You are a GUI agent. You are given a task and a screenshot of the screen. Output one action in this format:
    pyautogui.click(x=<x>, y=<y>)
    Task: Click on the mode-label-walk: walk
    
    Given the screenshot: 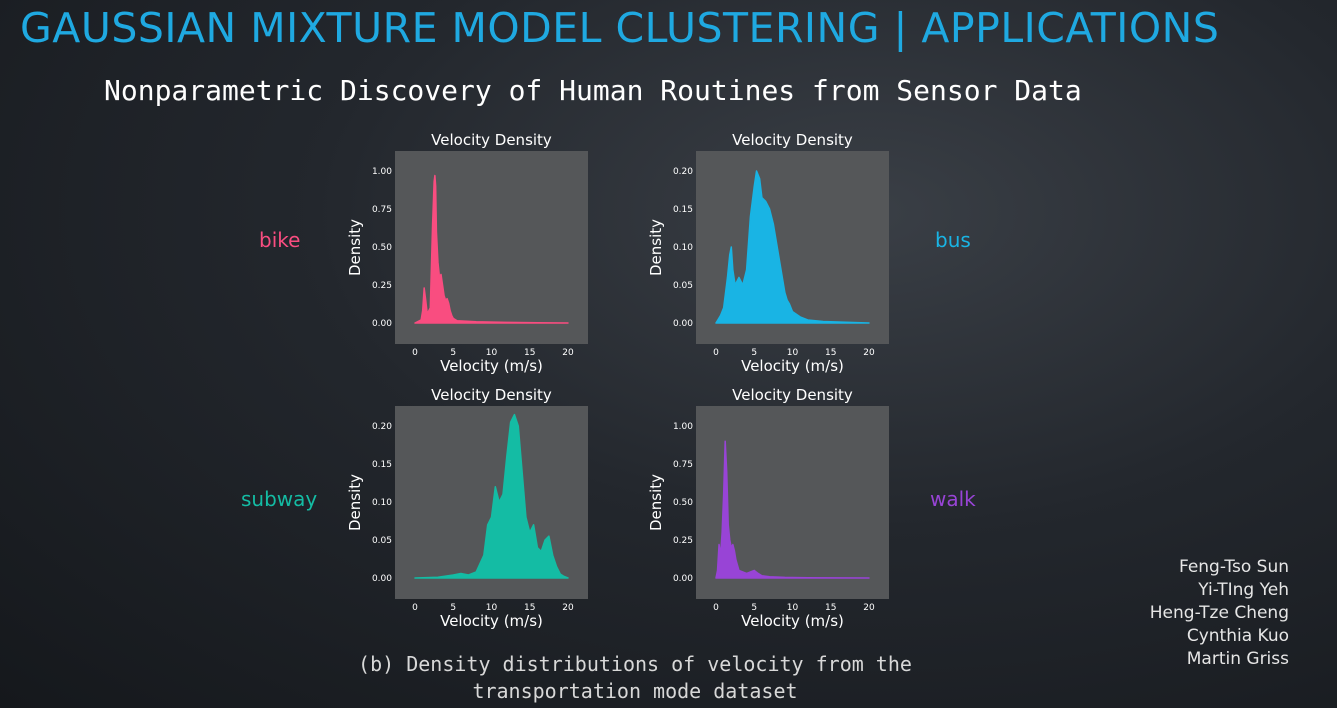 What is the action you would take?
    pyautogui.click(x=953, y=499)
    